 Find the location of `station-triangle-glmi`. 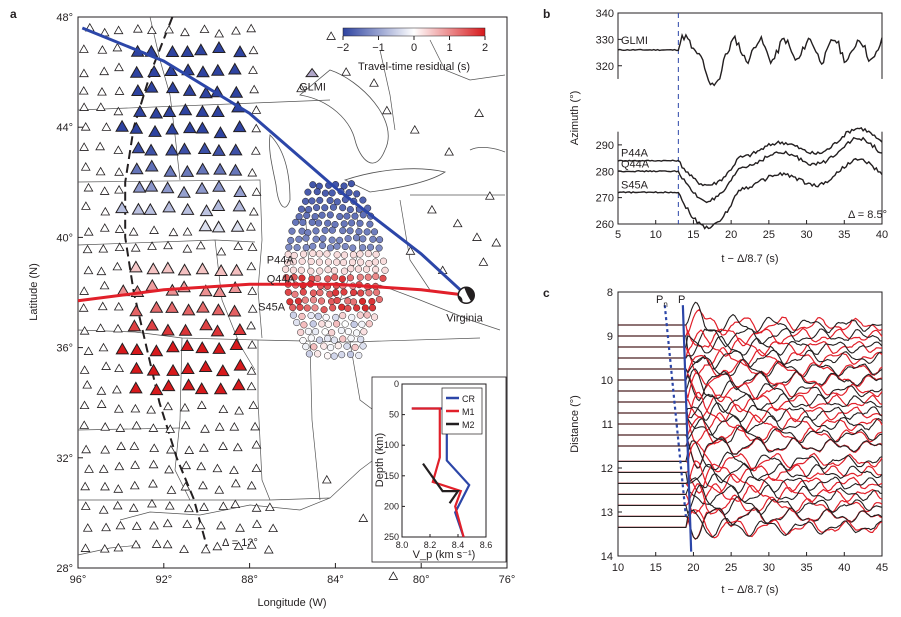

station-triangle-glmi is located at coordinates (312, 72).